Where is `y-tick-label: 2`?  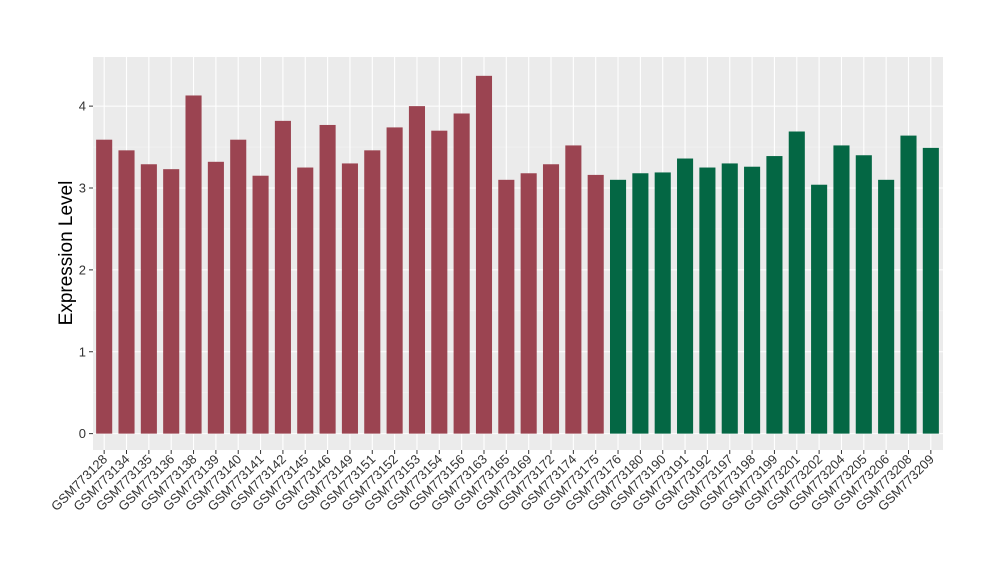 y-tick-label: 2 is located at coordinates (82, 269).